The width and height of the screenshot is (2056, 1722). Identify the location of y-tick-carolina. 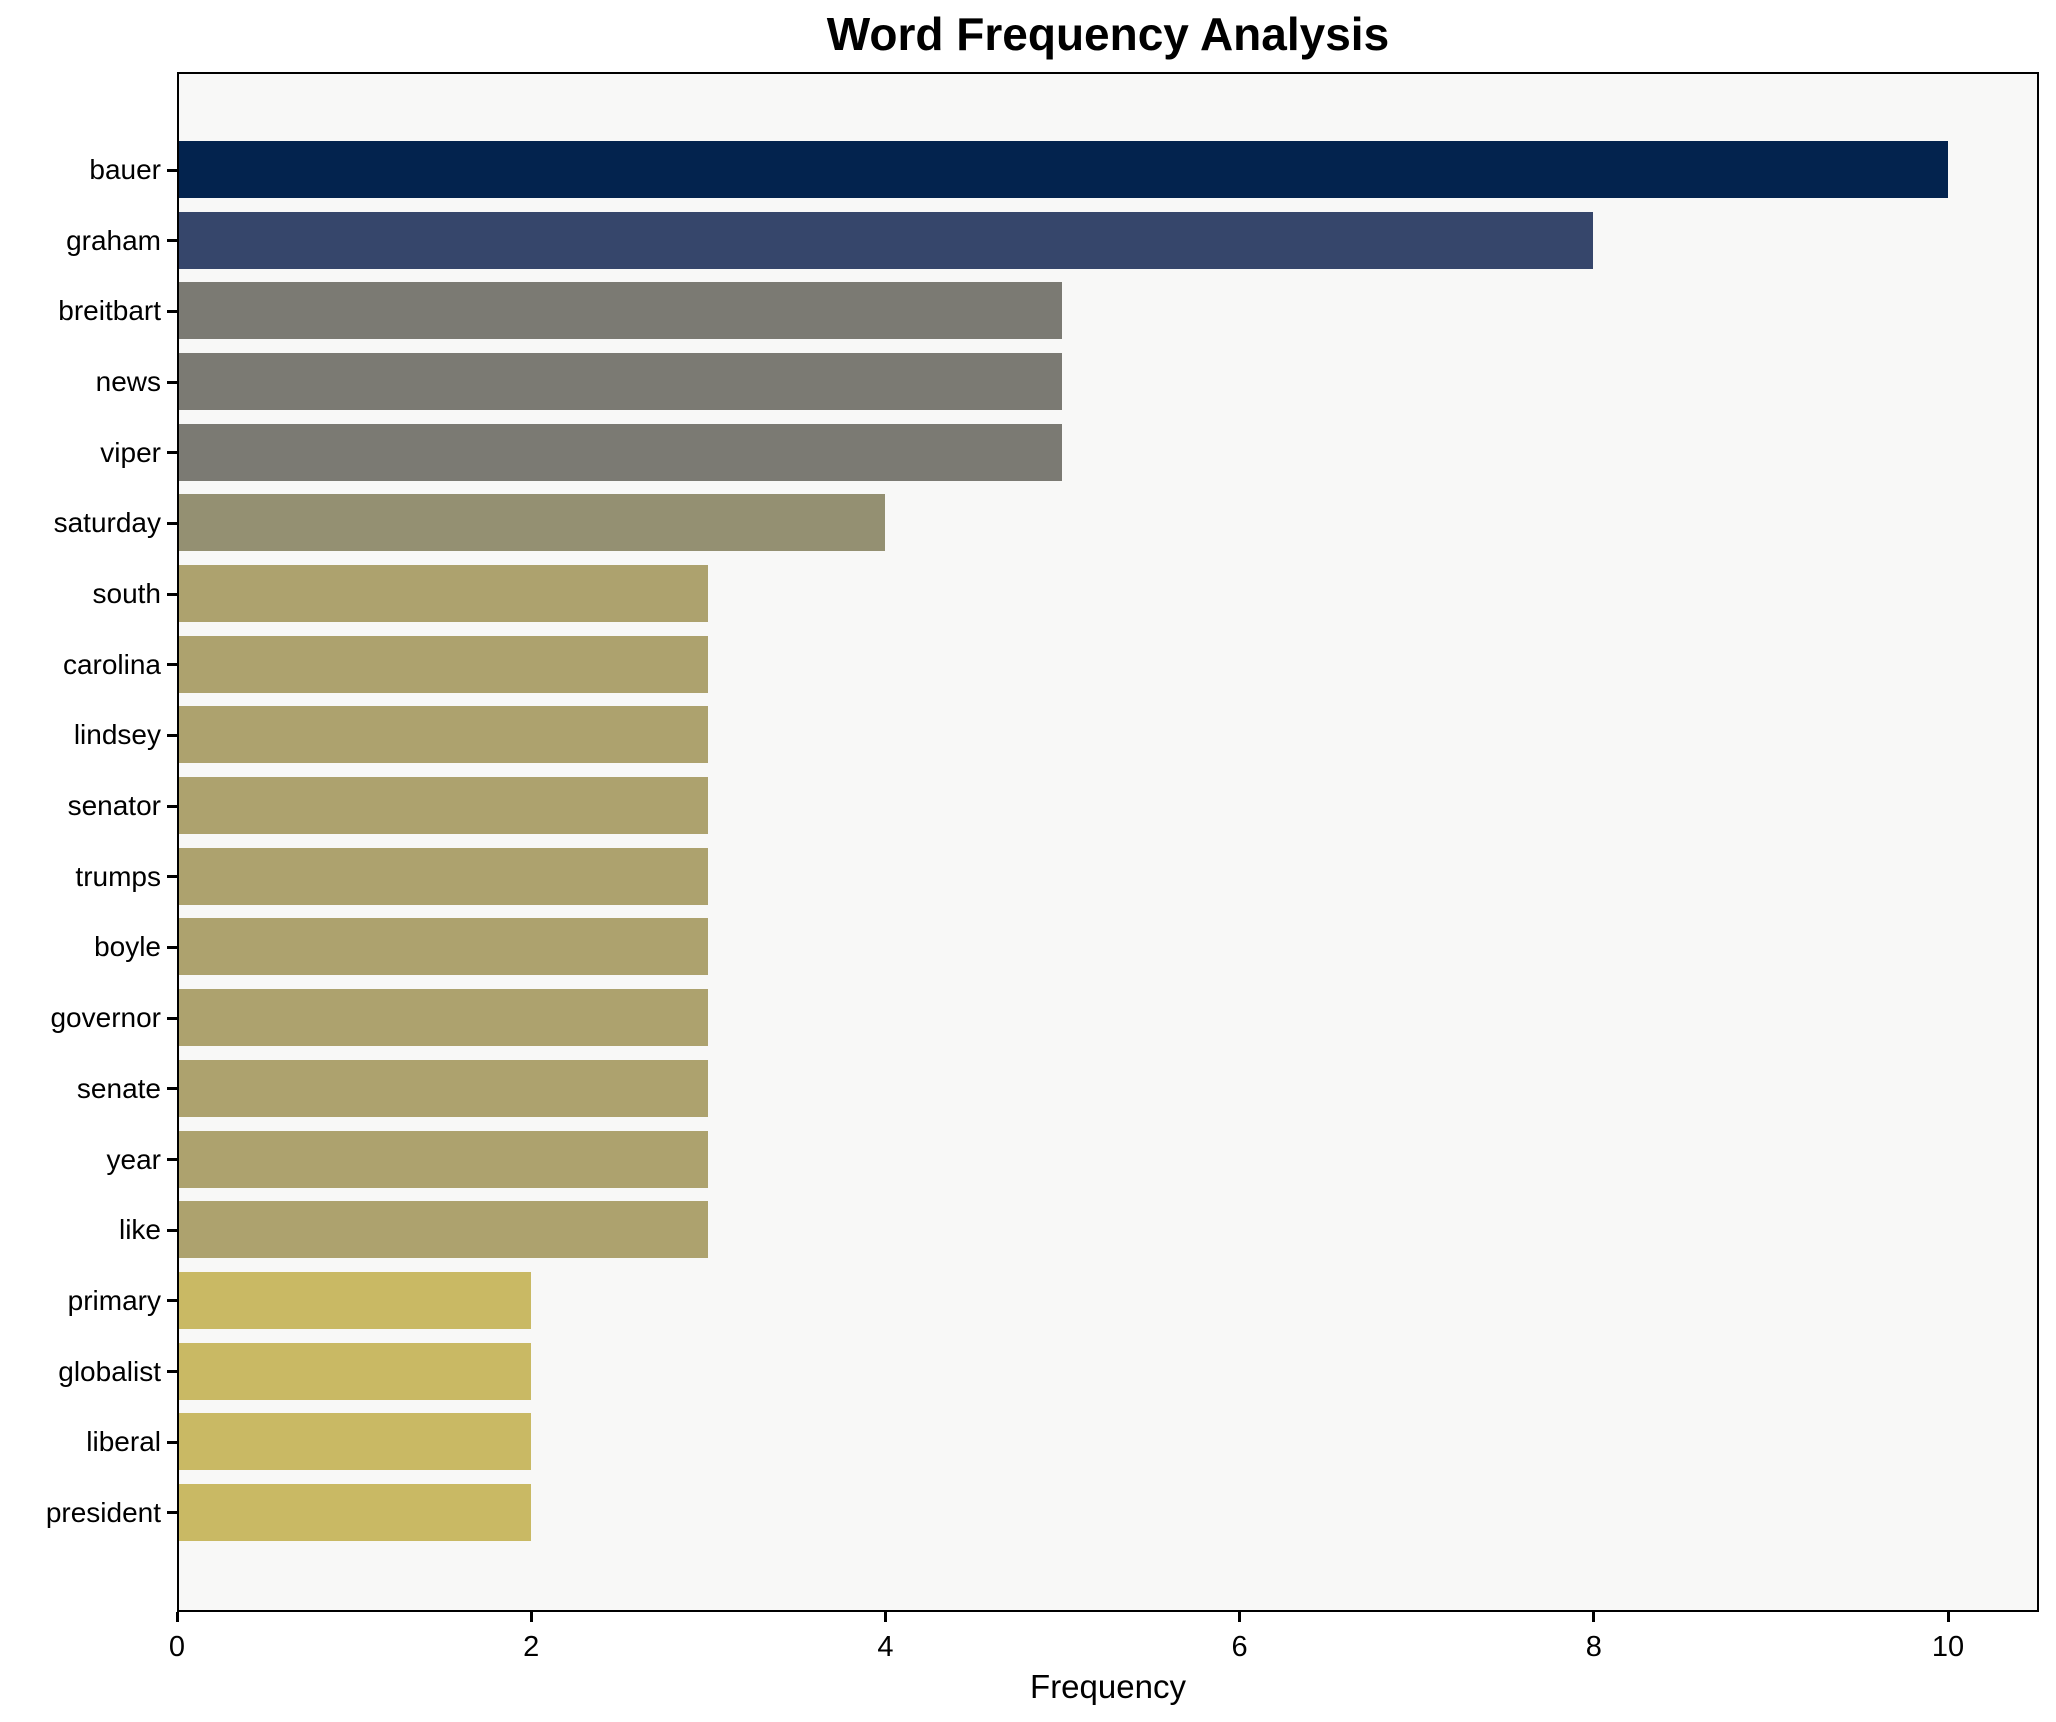
(172, 665).